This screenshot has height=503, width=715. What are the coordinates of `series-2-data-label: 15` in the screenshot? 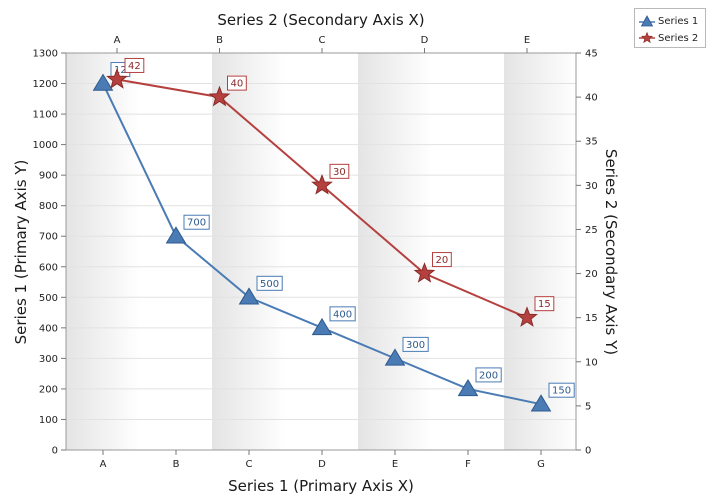 It's located at (544, 304).